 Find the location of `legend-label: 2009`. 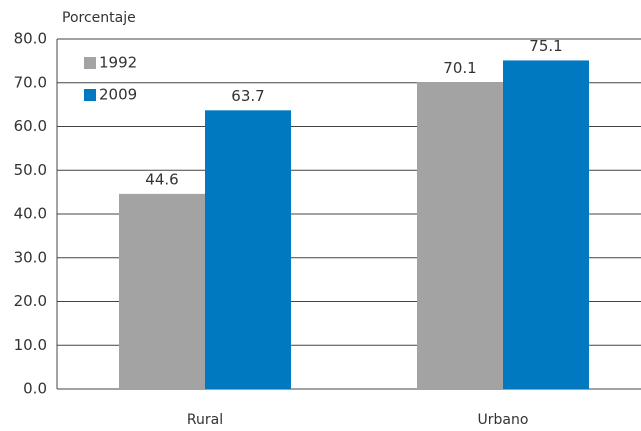

legend-label: 2009 is located at coordinates (118, 95).